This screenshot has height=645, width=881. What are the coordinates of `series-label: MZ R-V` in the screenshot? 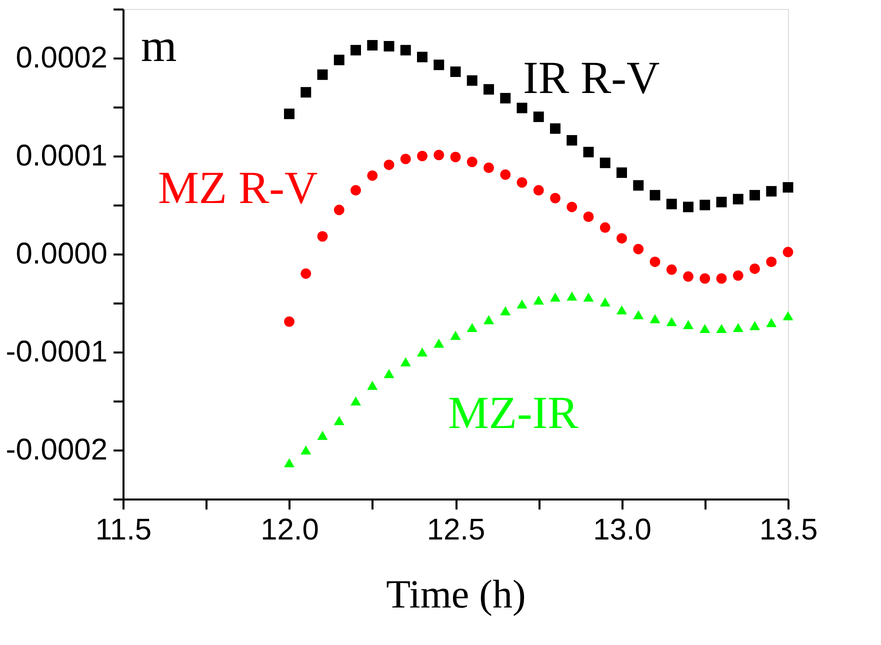 It's located at (238, 187).